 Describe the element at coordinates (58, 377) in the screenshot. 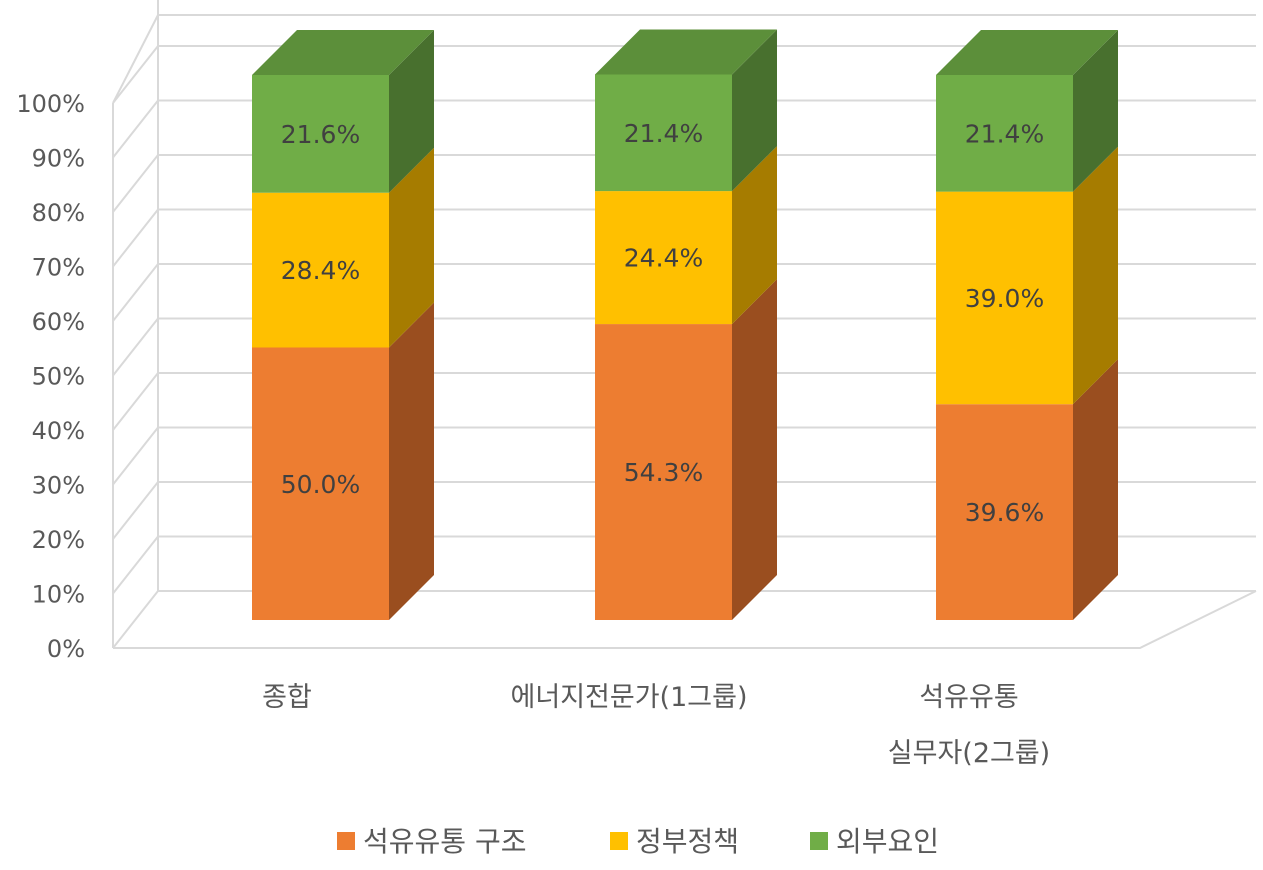

I see `y-tick-label: 50%` at that location.